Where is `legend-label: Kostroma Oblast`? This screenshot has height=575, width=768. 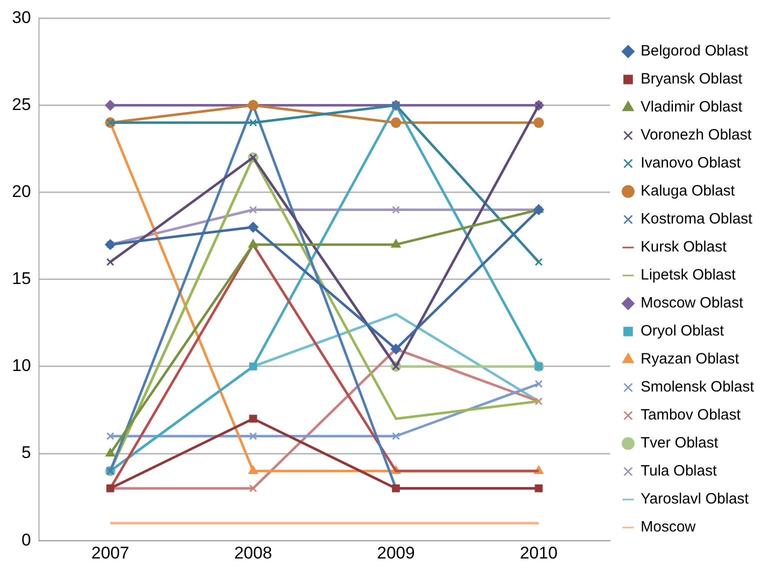
legend-label: Kostroma Oblast is located at coordinates (697, 219).